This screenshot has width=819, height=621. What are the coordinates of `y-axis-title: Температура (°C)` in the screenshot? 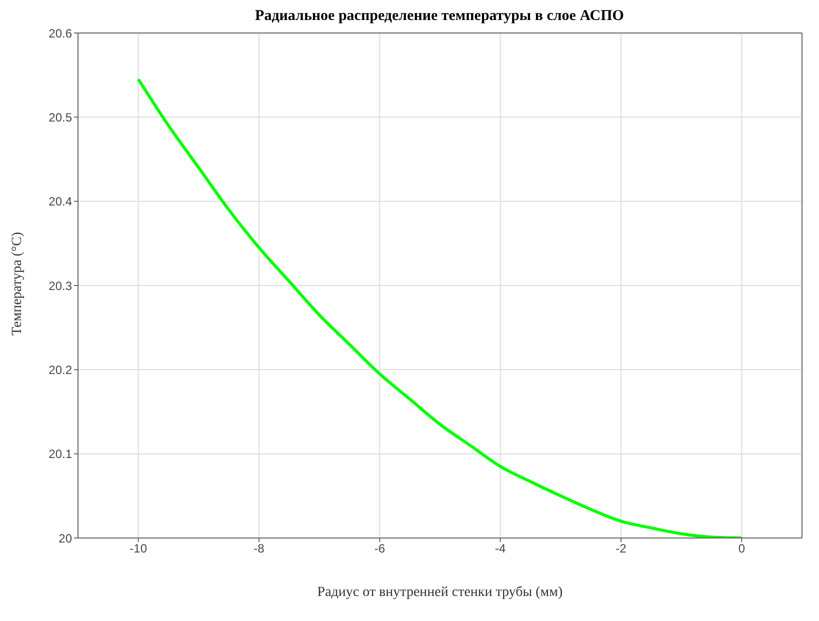 It's located at (17, 284).